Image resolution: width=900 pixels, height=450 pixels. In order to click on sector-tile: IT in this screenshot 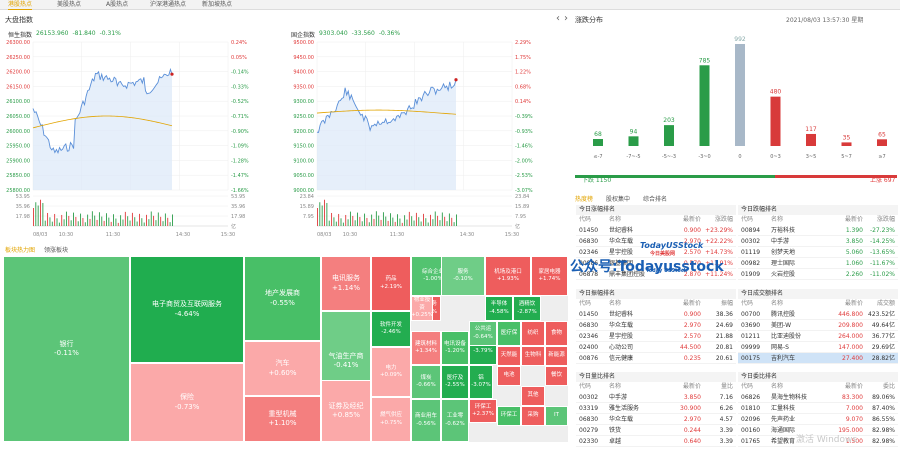, I will do `click(556, 416)`.